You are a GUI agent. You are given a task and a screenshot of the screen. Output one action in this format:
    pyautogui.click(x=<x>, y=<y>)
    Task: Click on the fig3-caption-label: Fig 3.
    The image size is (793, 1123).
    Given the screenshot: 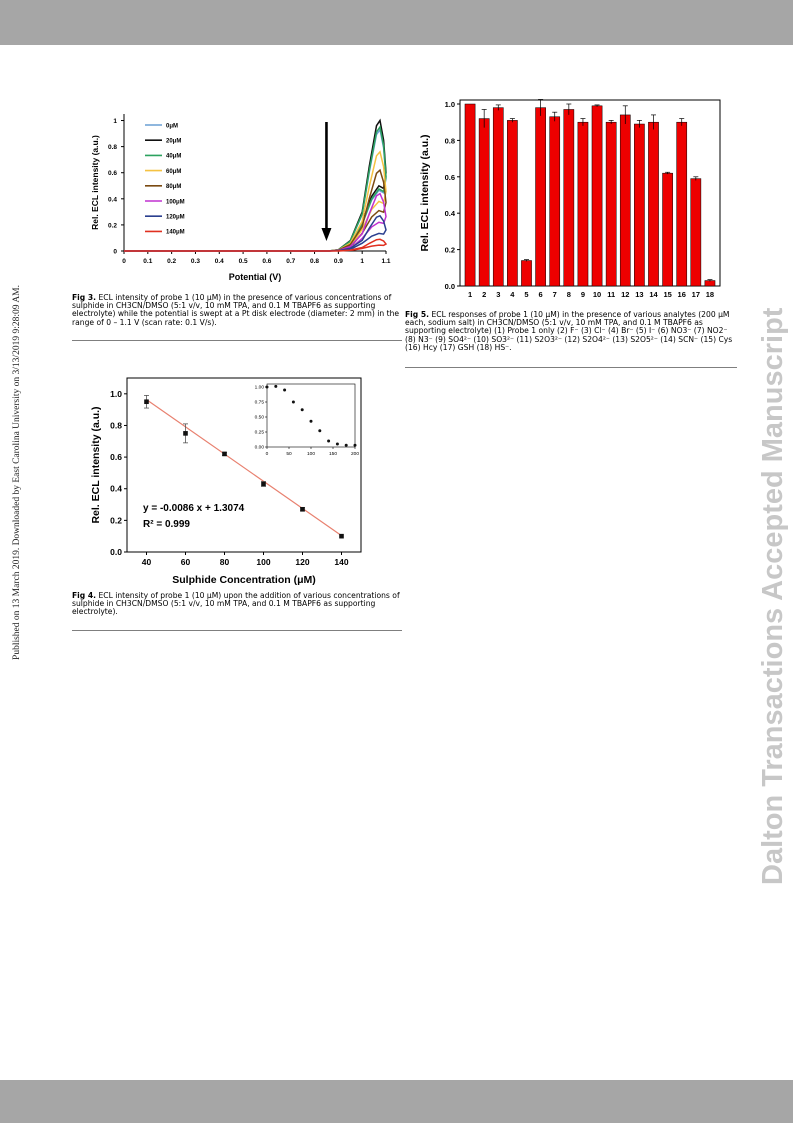 What is the action you would take?
    pyautogui.click(x=84, y=297)
    